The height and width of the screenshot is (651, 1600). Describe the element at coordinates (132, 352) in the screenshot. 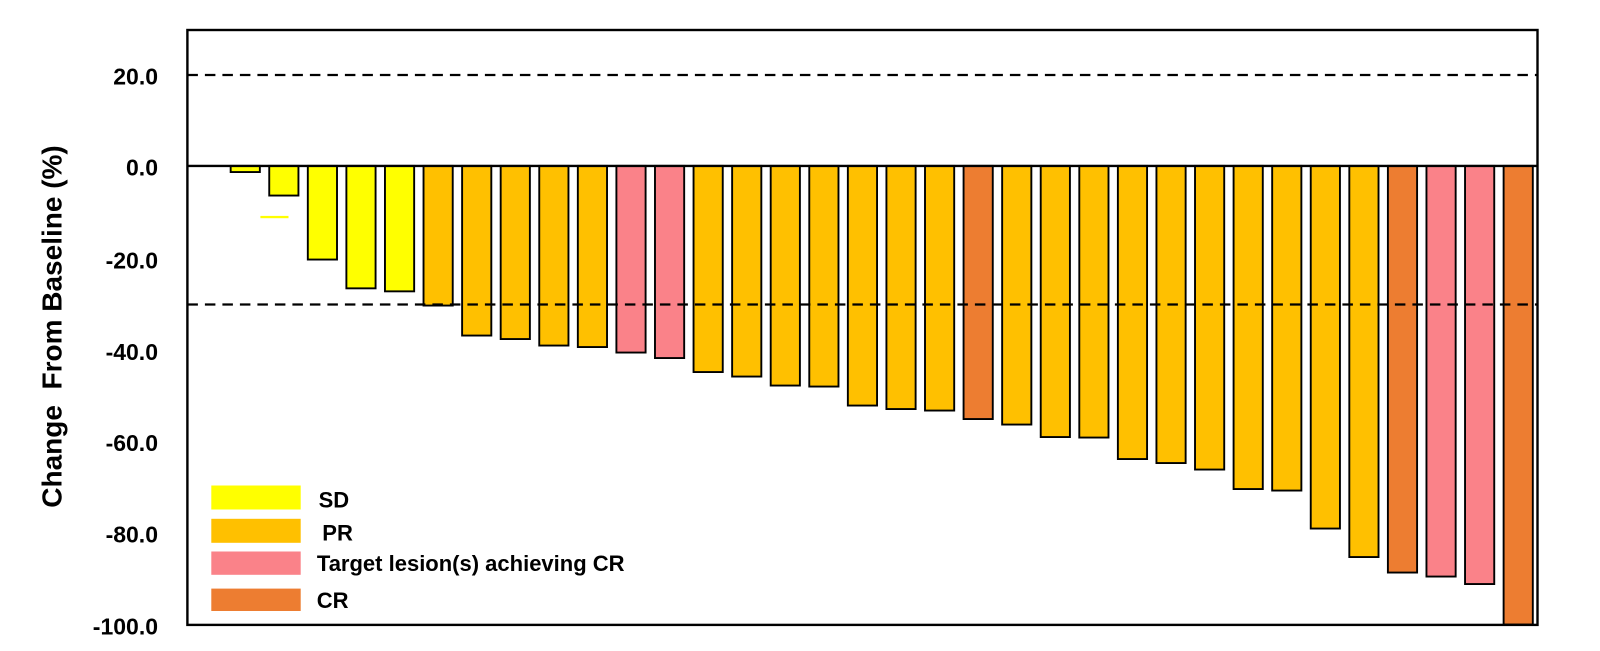

I see `svg-text: -40.0` at that location.